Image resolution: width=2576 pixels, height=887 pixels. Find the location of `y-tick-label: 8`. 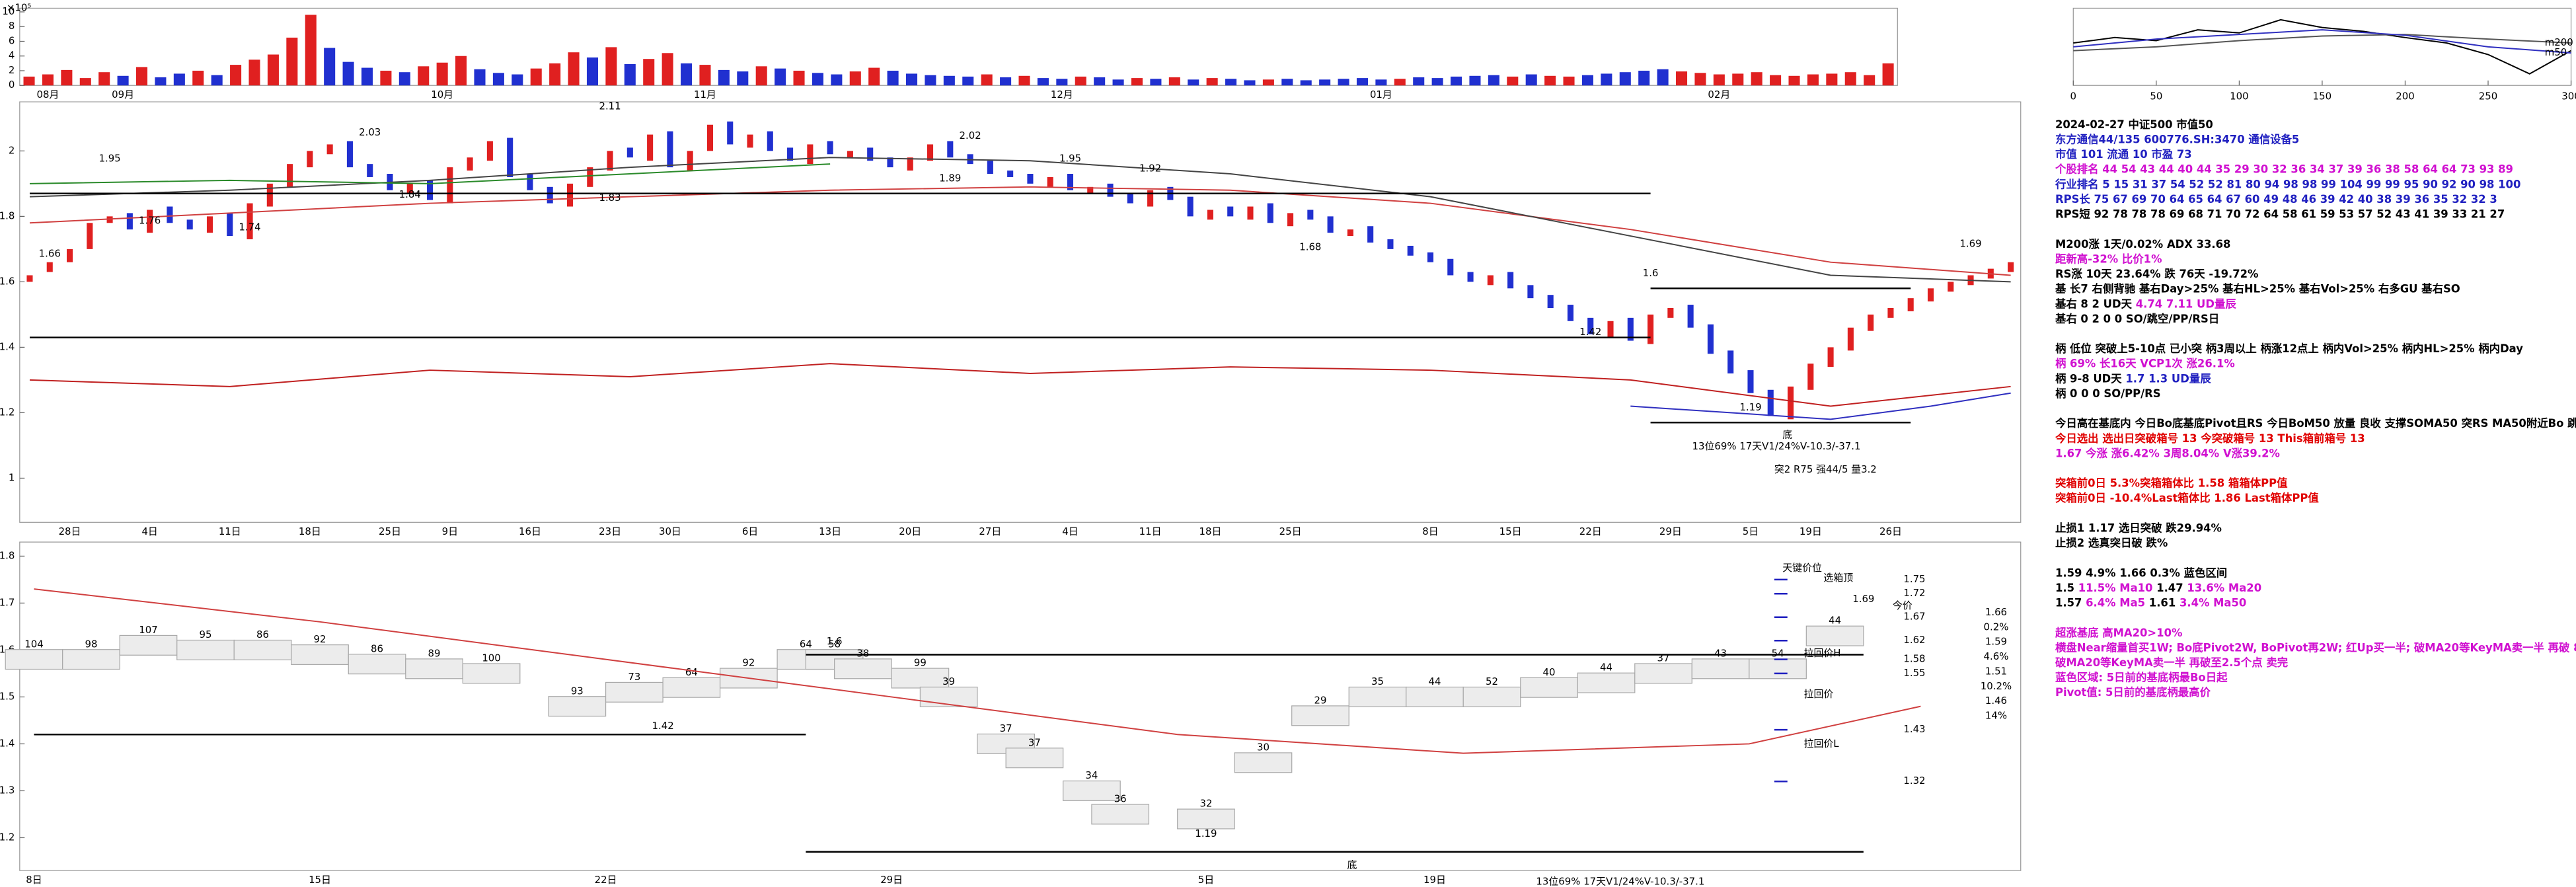

y-tick-label: 8 is located at coordinates (12, 26).